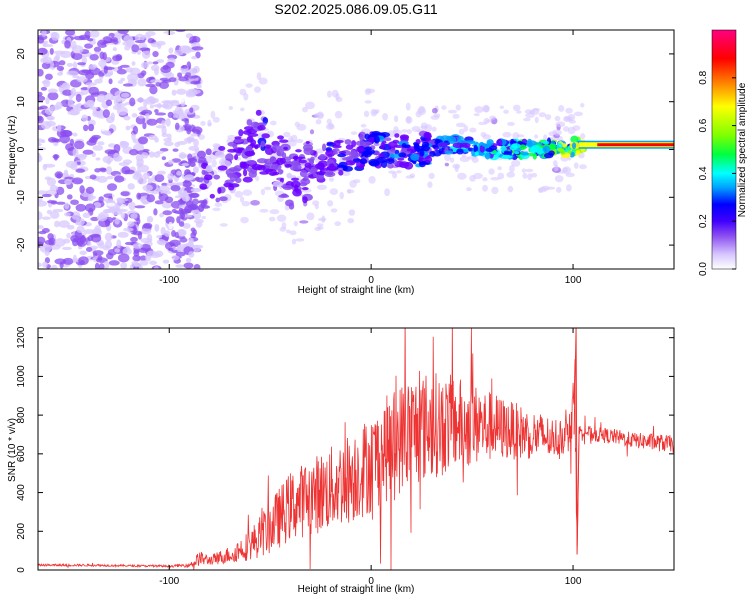 Image resolution: width=750 pixels, height=600 pixels. Describe the element at coordinates (356, 290) in the screenshot. I see `spectrogram-xlabel: Height of straight line (km)` at that location.